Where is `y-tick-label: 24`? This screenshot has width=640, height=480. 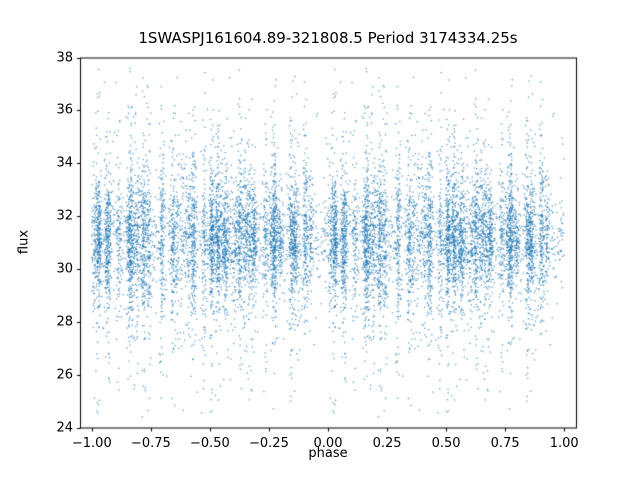 y-tick-label: 24 is located at coordinates (64, 427).